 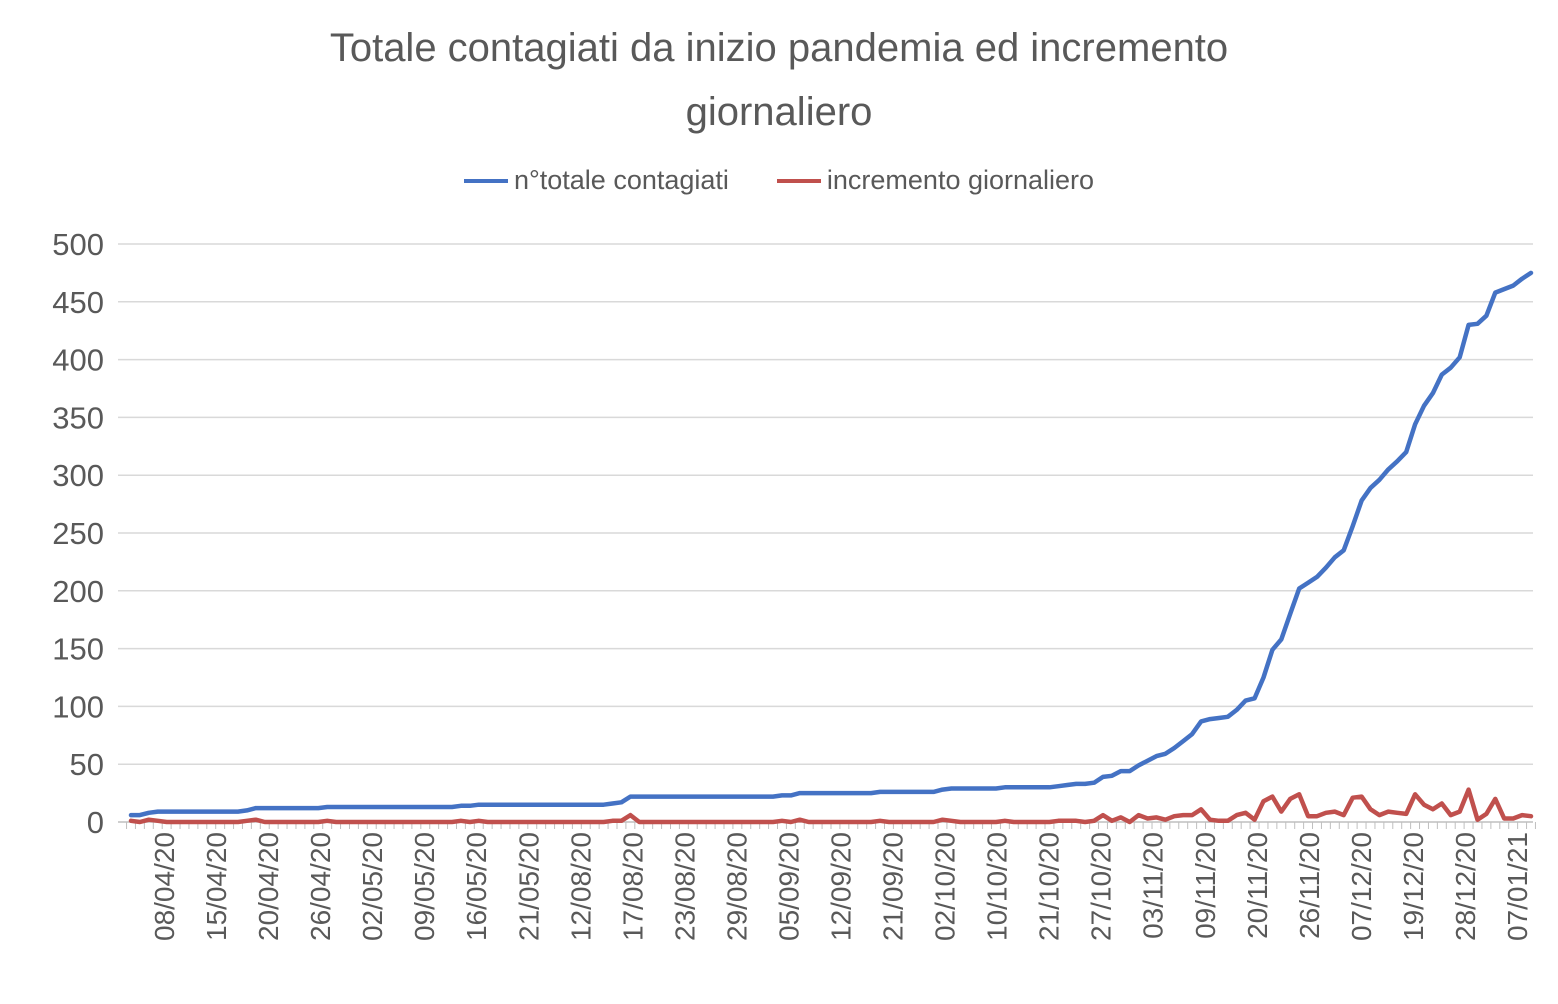 What do you see at coordinates (798, 180) in the screenshot?
I see `legend-swatch-red` at bounding box center [798, 180].